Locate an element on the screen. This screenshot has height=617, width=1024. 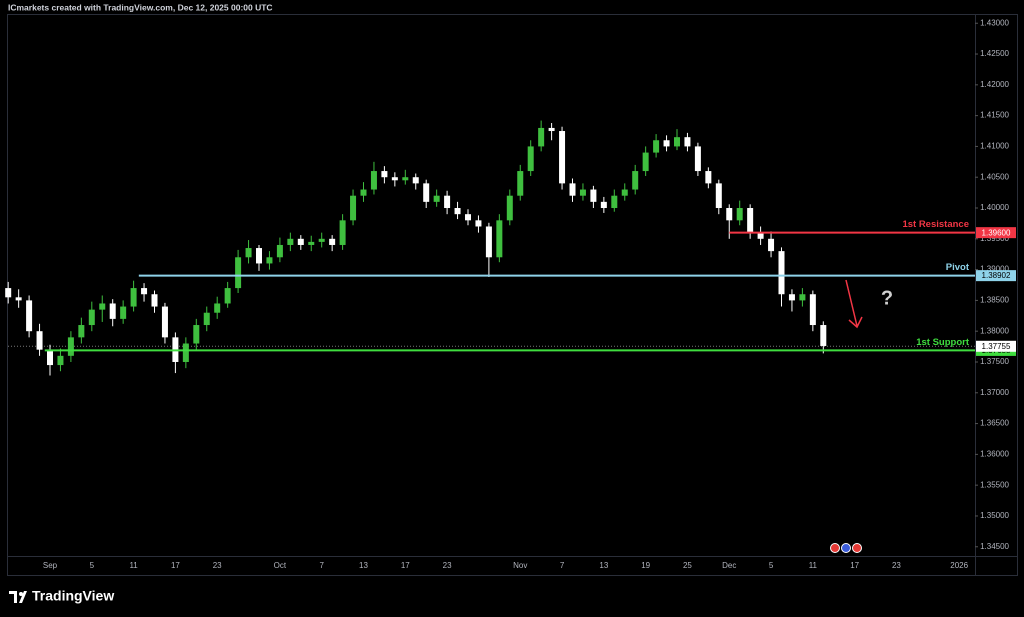
y-tick-label: 1.36500 is located at coordinates (994, 423).